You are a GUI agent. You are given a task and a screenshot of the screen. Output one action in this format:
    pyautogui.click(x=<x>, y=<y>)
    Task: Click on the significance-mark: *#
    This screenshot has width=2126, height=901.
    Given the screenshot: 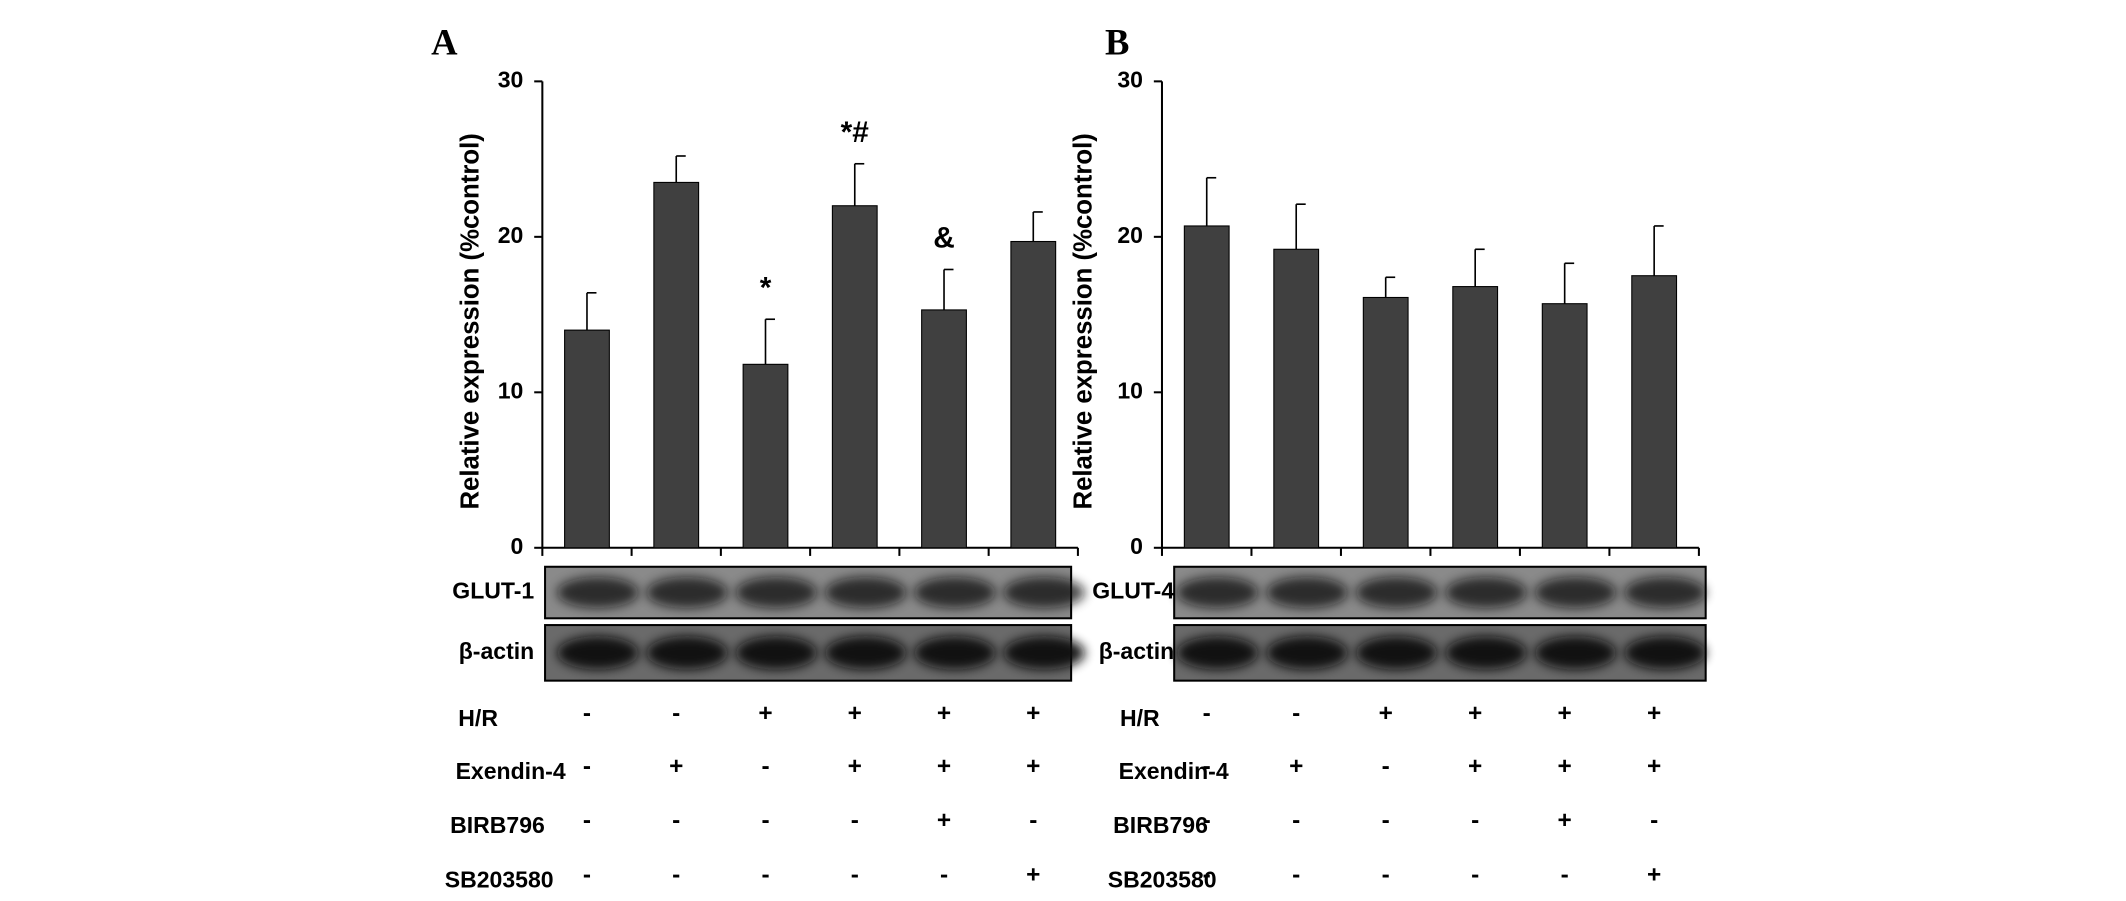 What is the action you would take?
    pyautogui.click(x=855, y=132)
    